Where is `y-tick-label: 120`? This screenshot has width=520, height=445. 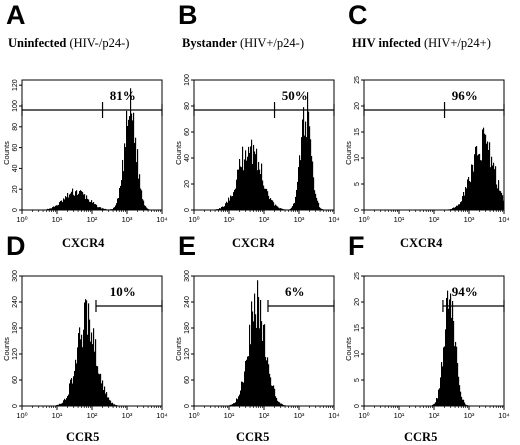 y-tick-label: 120 is located at coordinates (15, 85).